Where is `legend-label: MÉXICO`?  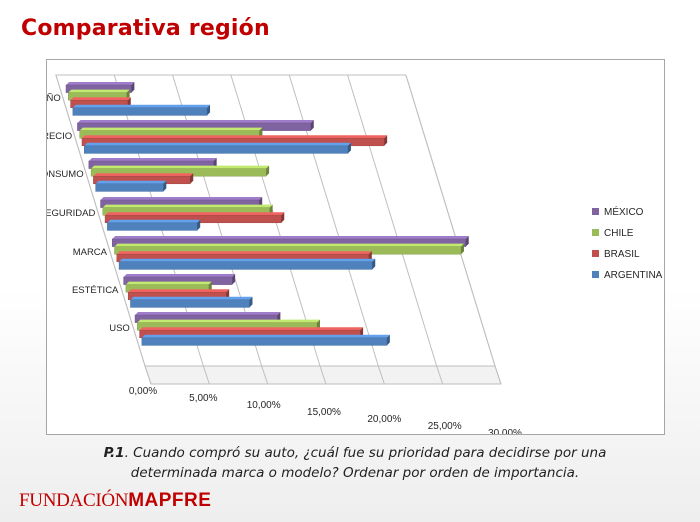
legend-label: MÉXICO is located at coordinates (624, 211).